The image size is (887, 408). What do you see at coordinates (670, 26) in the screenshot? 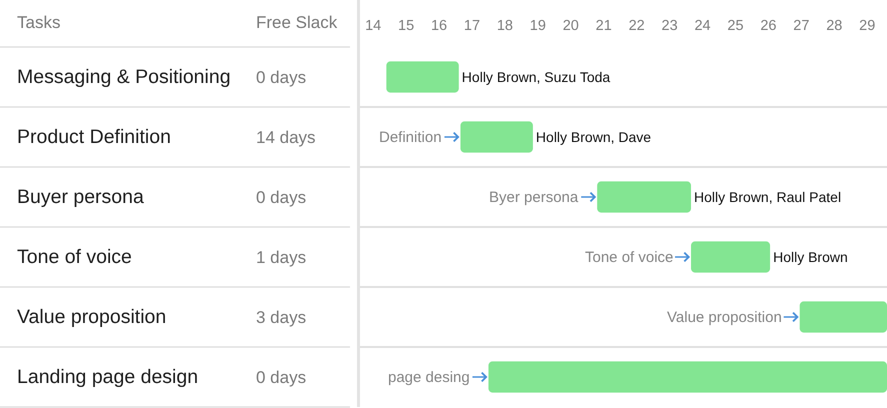
I see `x-tick-label: 23` at bounding box center [670, 26].